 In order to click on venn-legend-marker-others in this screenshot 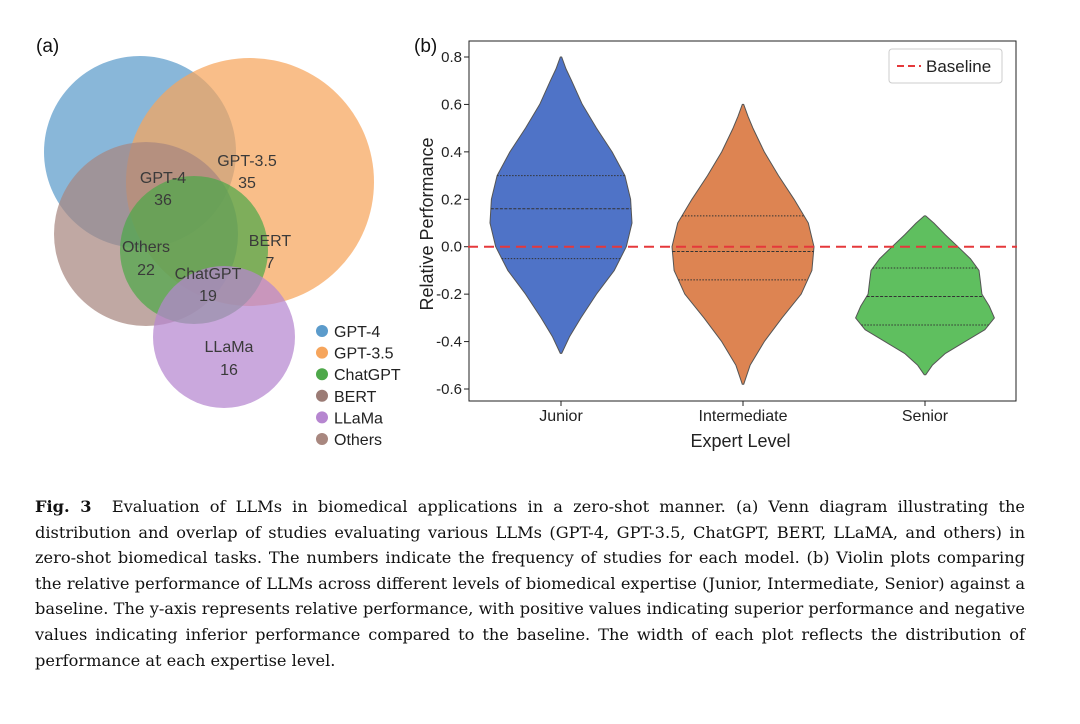, I will do `click(322, 439)`.